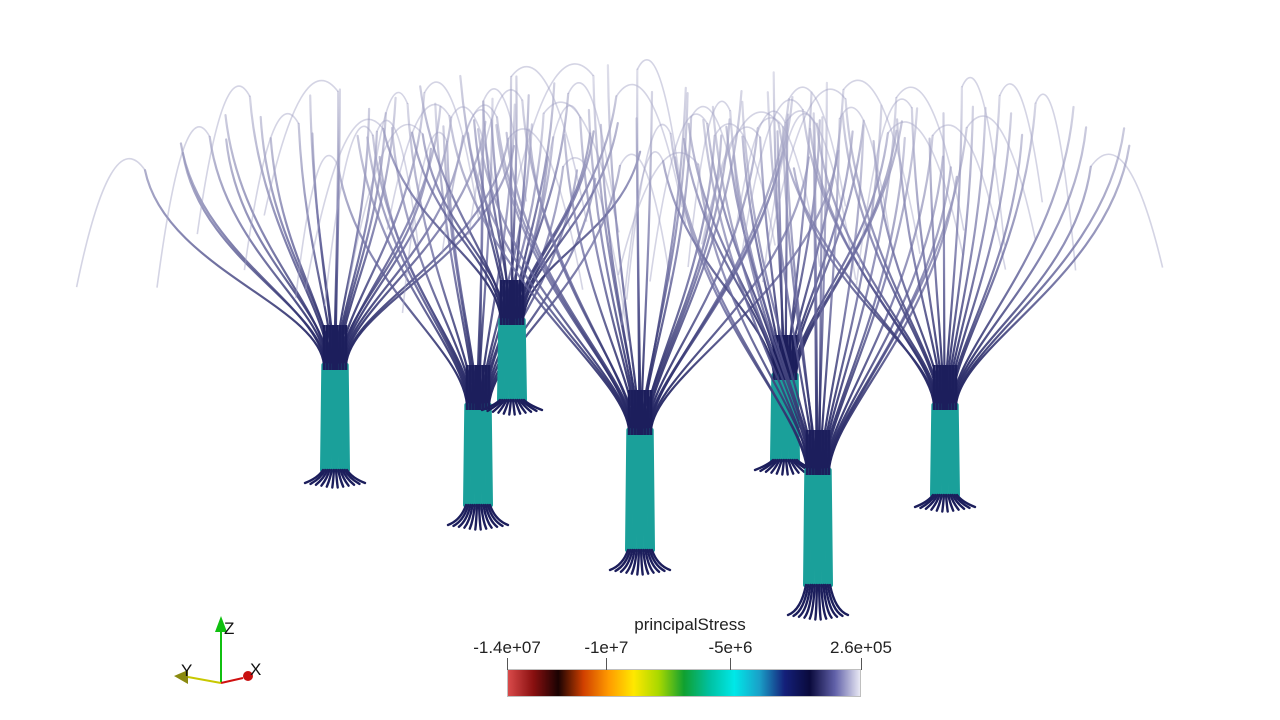 This screenshot has width=1280, height=720. I want to click on colorbar-title: principalStress, so click(690, 624).